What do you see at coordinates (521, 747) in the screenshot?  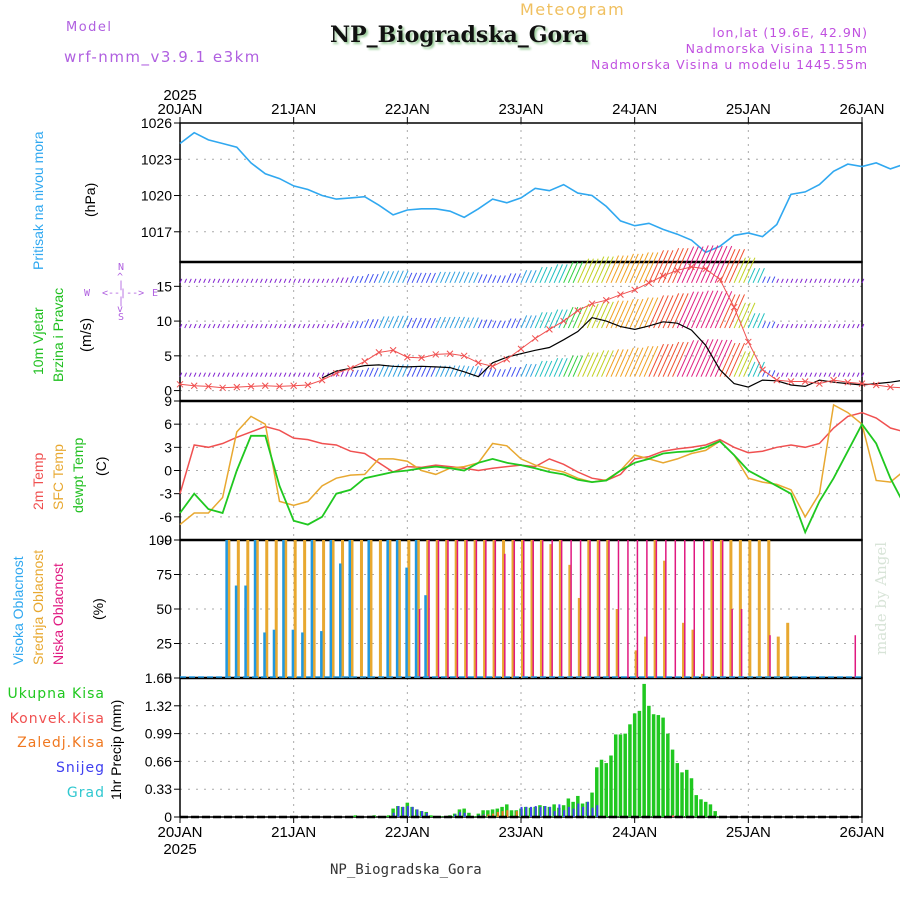 I see `panel-frame-precip` at bounding box center [521, 747].